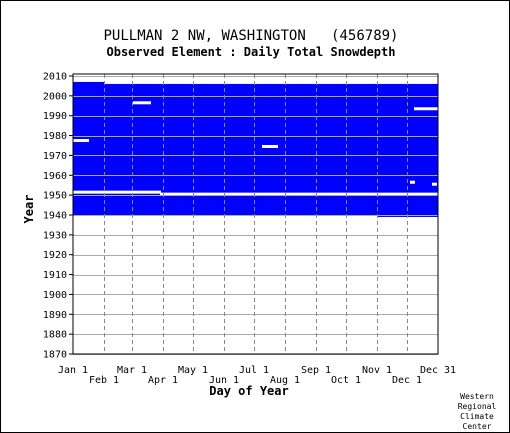  I want to click on x-tick-label-mar-1: Mar 1, so click(132, 370).